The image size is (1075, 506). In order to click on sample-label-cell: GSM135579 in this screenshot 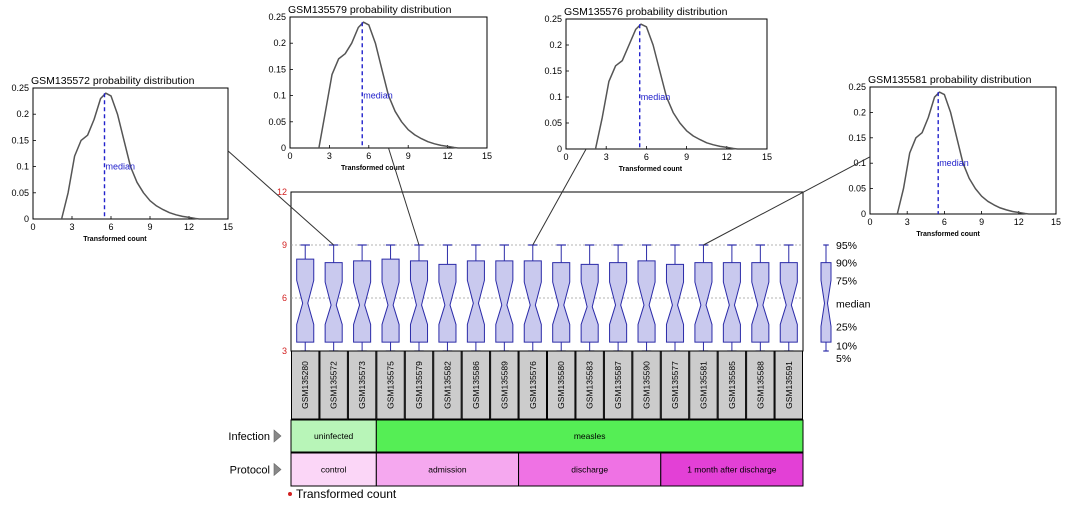, I will do `click(419, 385)`.